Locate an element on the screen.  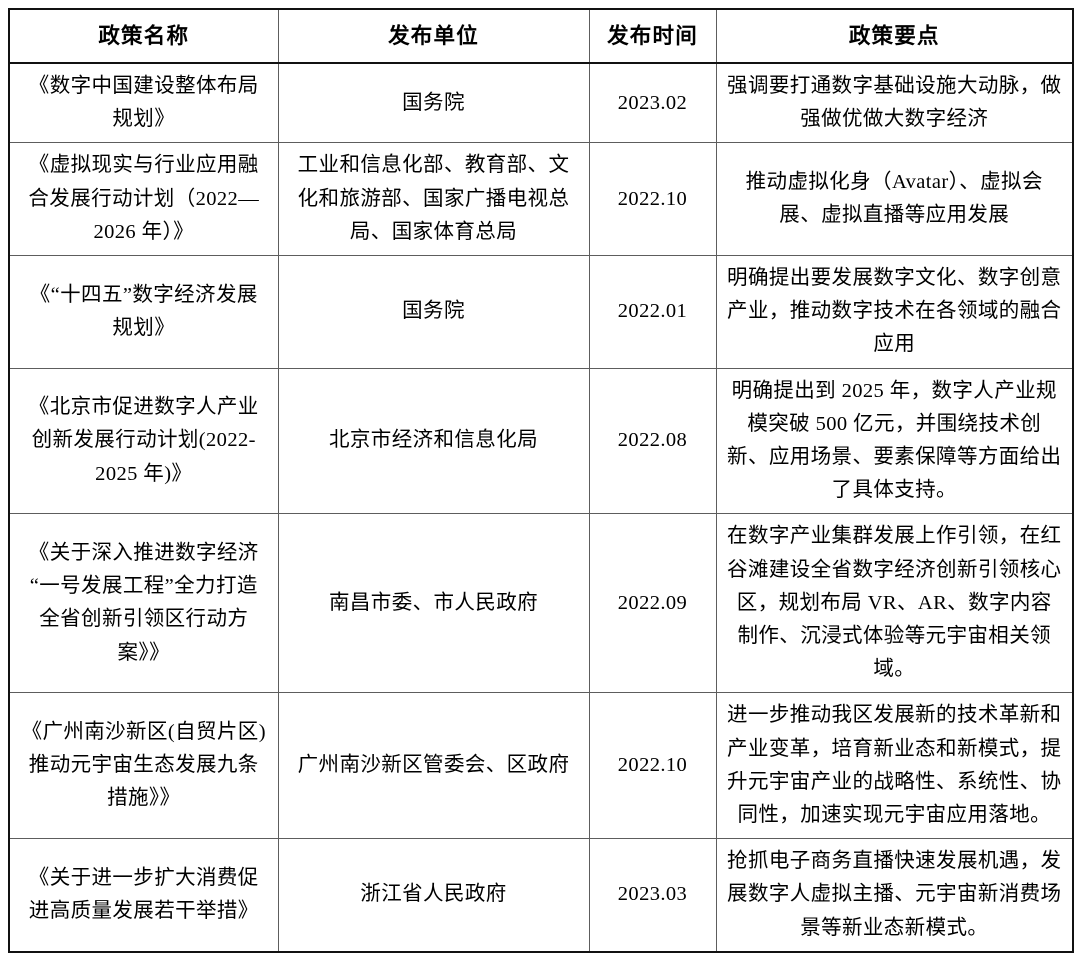
cell-issuing-org: 南昌市委、市人民政府 is located at coordinates (433, 603).